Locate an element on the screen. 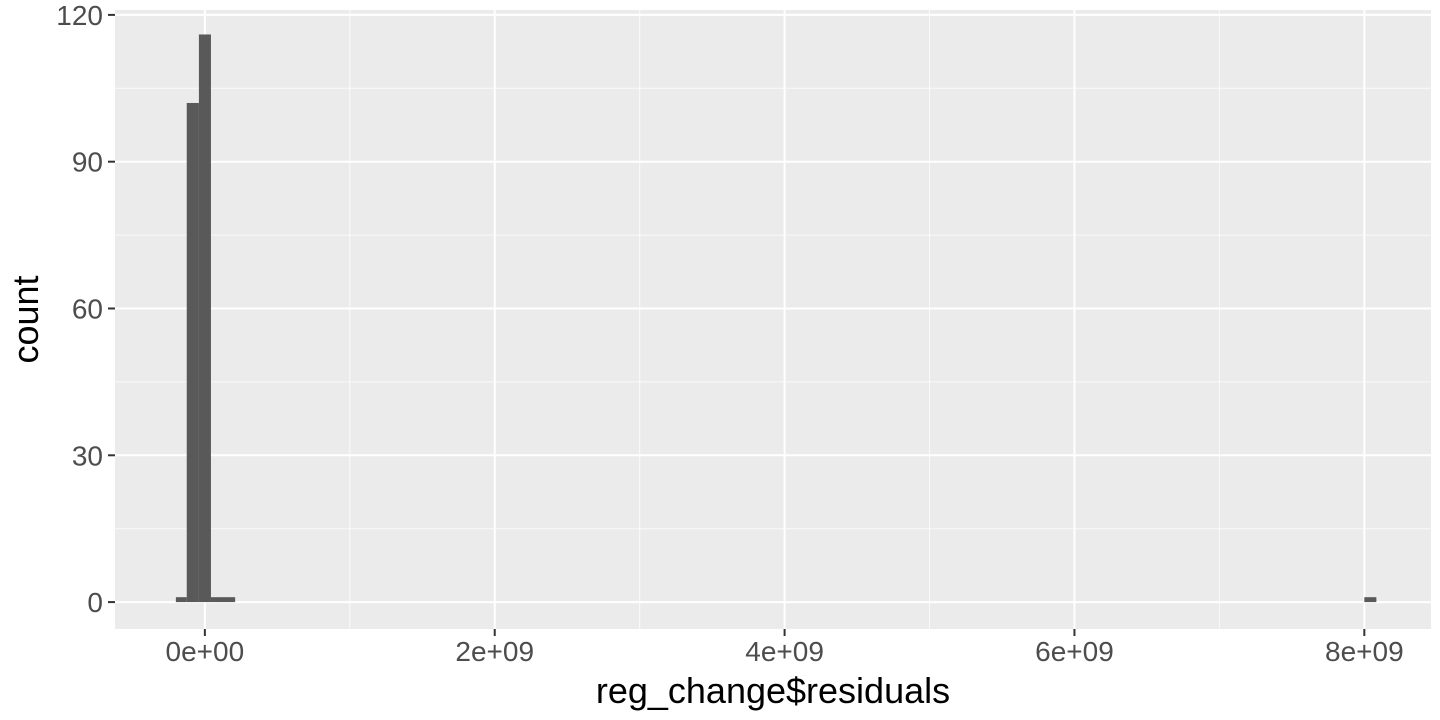 This screenshot has width=1440, height=720. x-tick-labels: 0e+00 2e+09 4e+09 6e+09 8e+09 is located at coordinates (785, 651).